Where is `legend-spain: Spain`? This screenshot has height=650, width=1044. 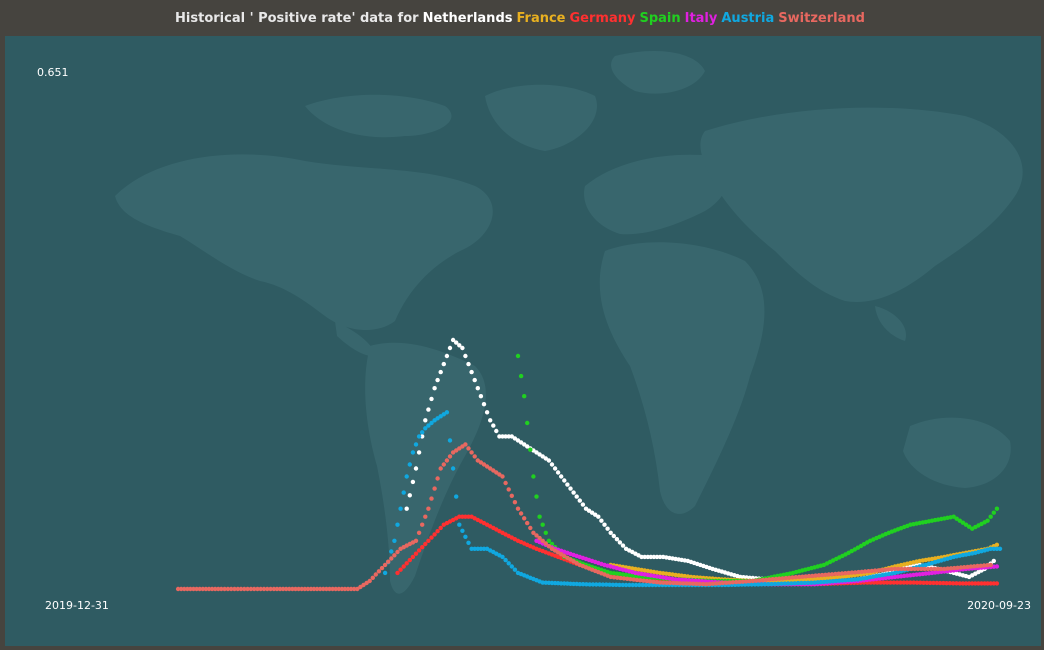 legend-spain: Spain is located at coordinates (660, 18).